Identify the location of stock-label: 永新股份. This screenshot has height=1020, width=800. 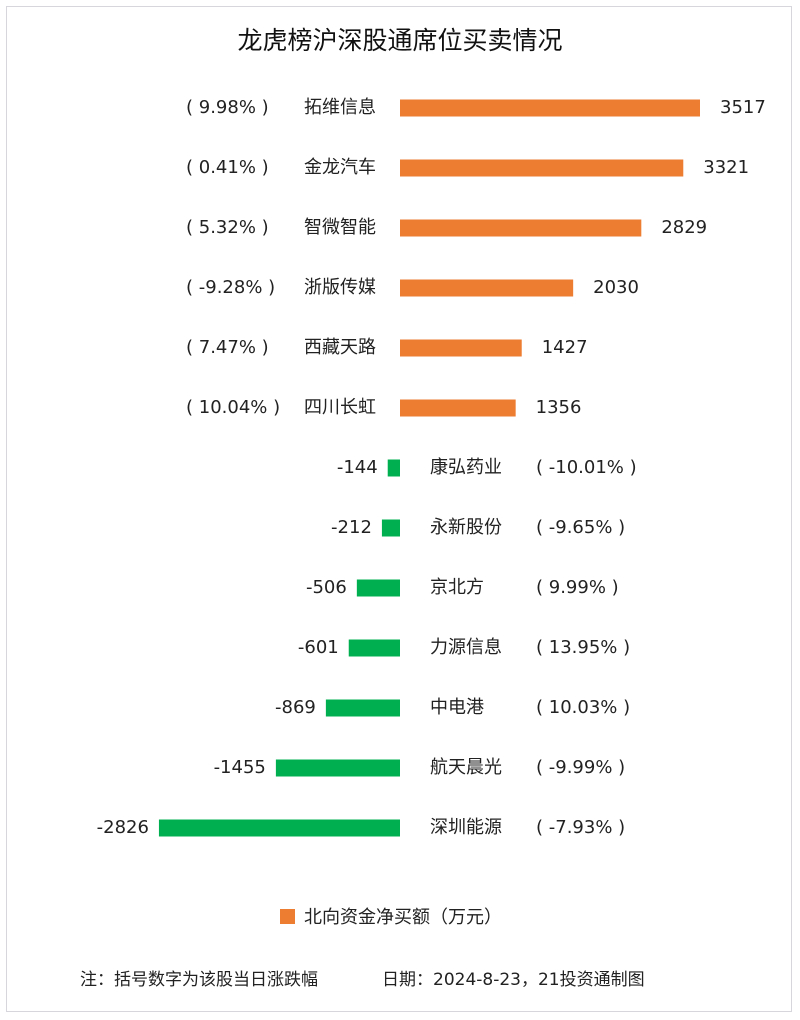
(466, 527).